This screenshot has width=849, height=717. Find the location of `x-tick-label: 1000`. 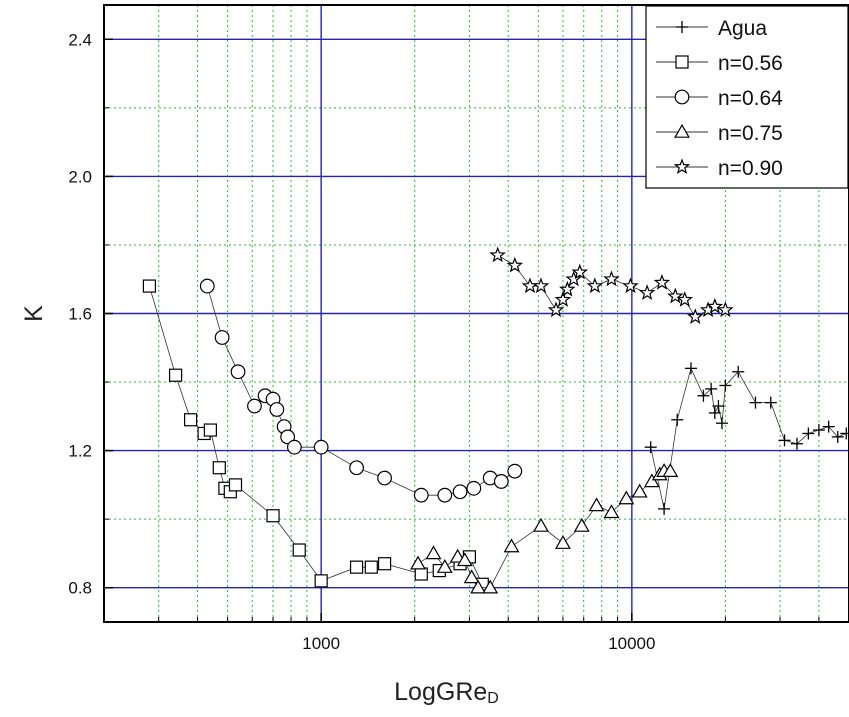

x-tick-label: 1000 is located at coordinates (321, 643).